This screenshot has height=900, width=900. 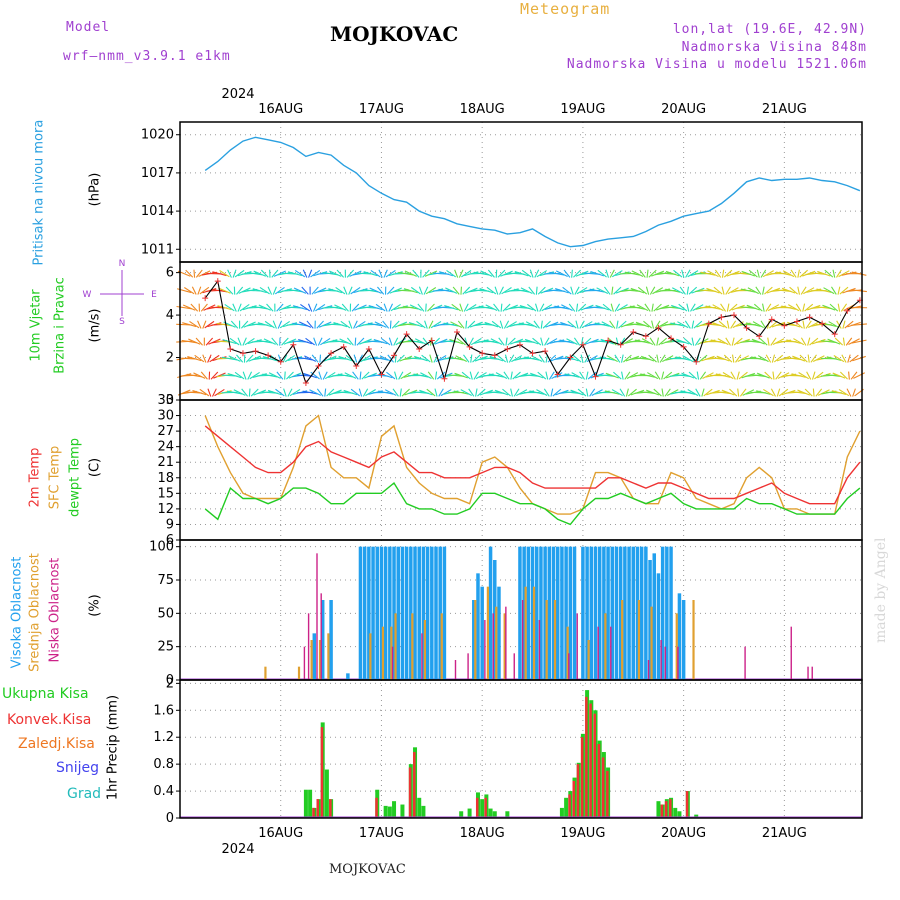 I want to click on cloud-tick-label: 0, so click(x=170, y=680).